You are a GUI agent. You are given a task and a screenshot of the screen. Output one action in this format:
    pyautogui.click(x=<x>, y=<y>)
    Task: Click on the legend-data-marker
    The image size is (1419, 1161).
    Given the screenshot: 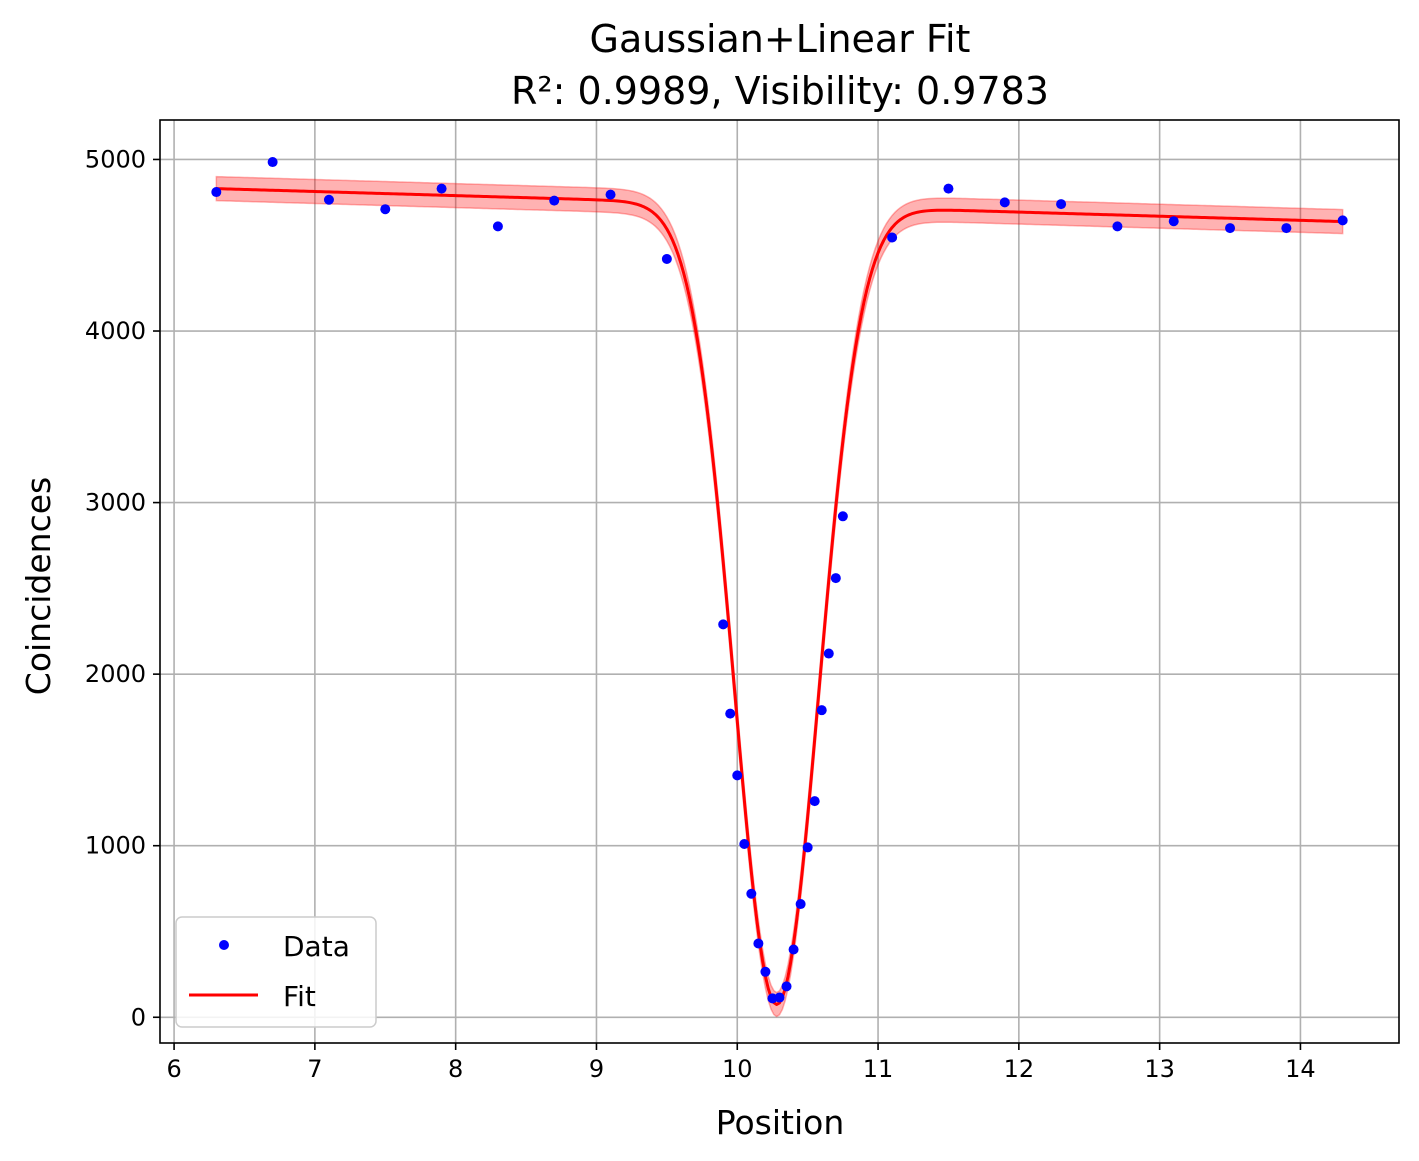 What is the action you would take?
    pyautogui.click(x=224, y=945)
    